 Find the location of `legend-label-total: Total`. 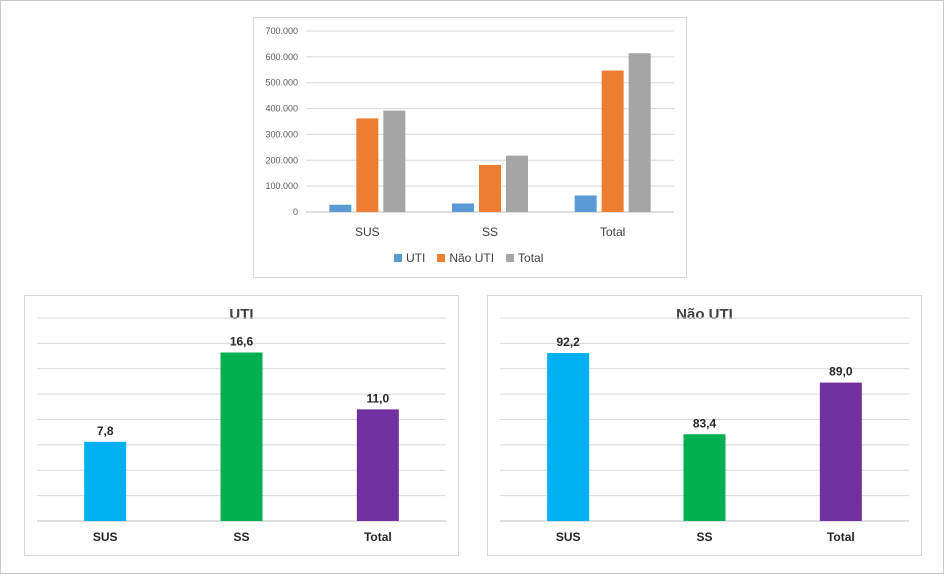

legend-label-total: Total is located at coordinates (531, 258).